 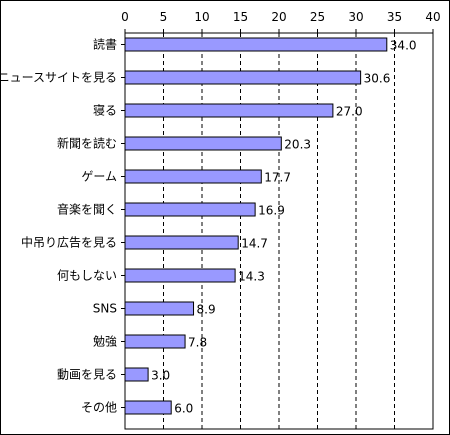 I want to click on value-label: 30.6, so click(x=377, y=79).